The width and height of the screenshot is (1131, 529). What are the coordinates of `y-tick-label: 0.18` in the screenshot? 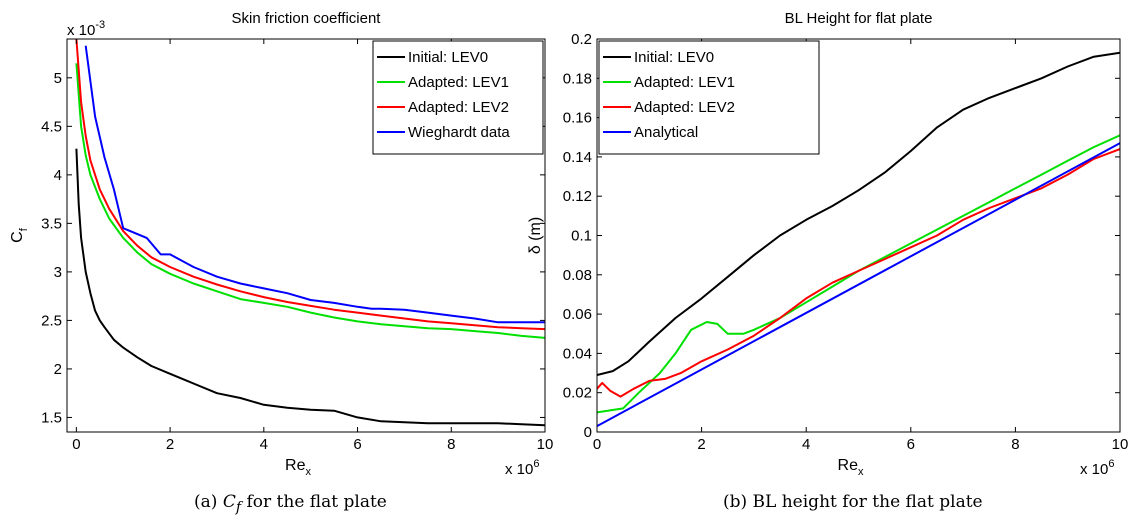 It's located at (577, 78).